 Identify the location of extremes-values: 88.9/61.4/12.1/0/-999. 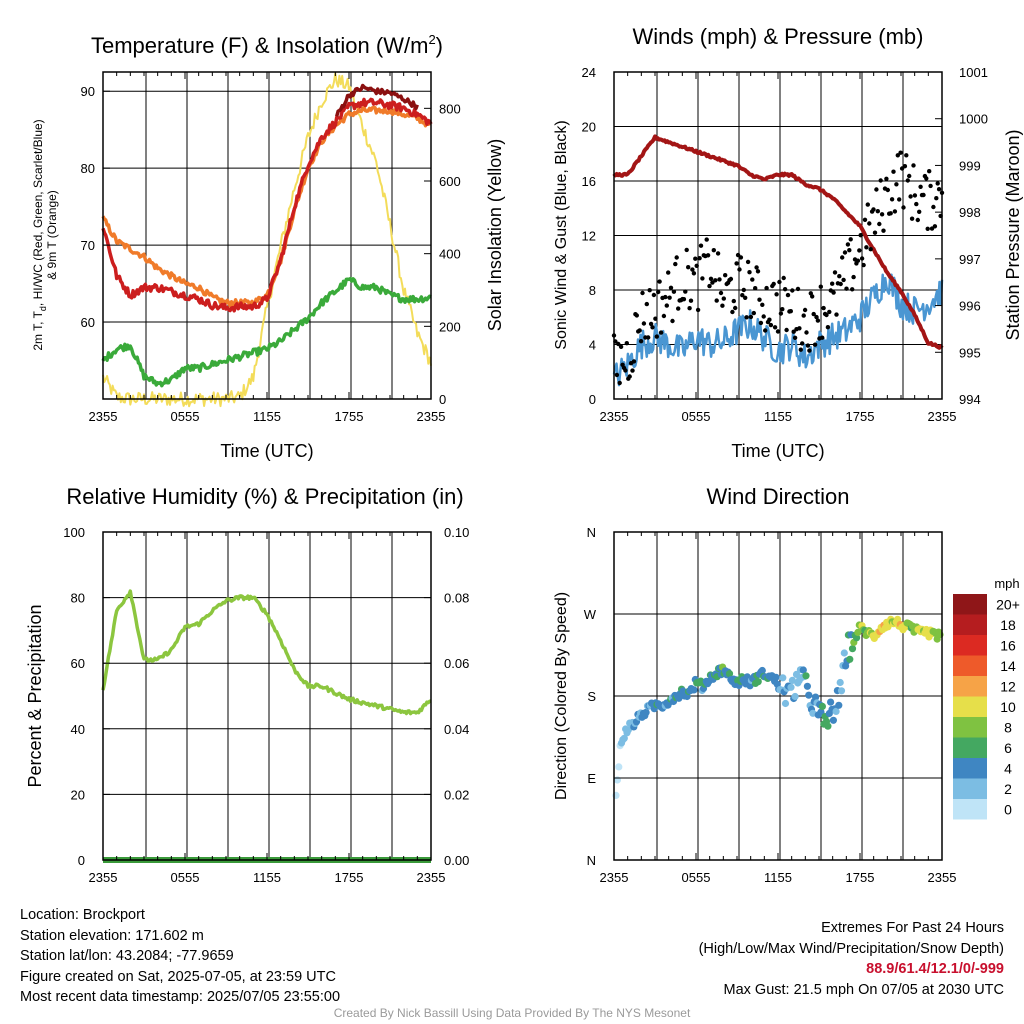
(935, 969).